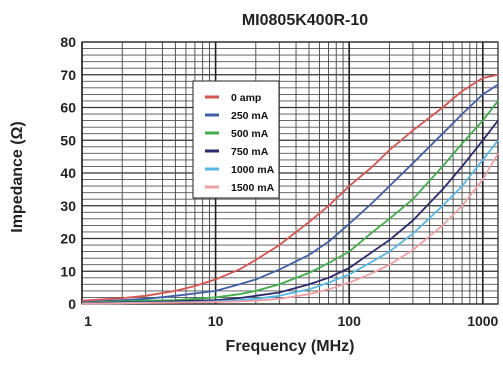 The width and height of the screenshot is (503, 365). I want to click on legend: 0 amp 250 mA 500 mA 750 mA 1000 mA 1500 mA, so click(236, 139).